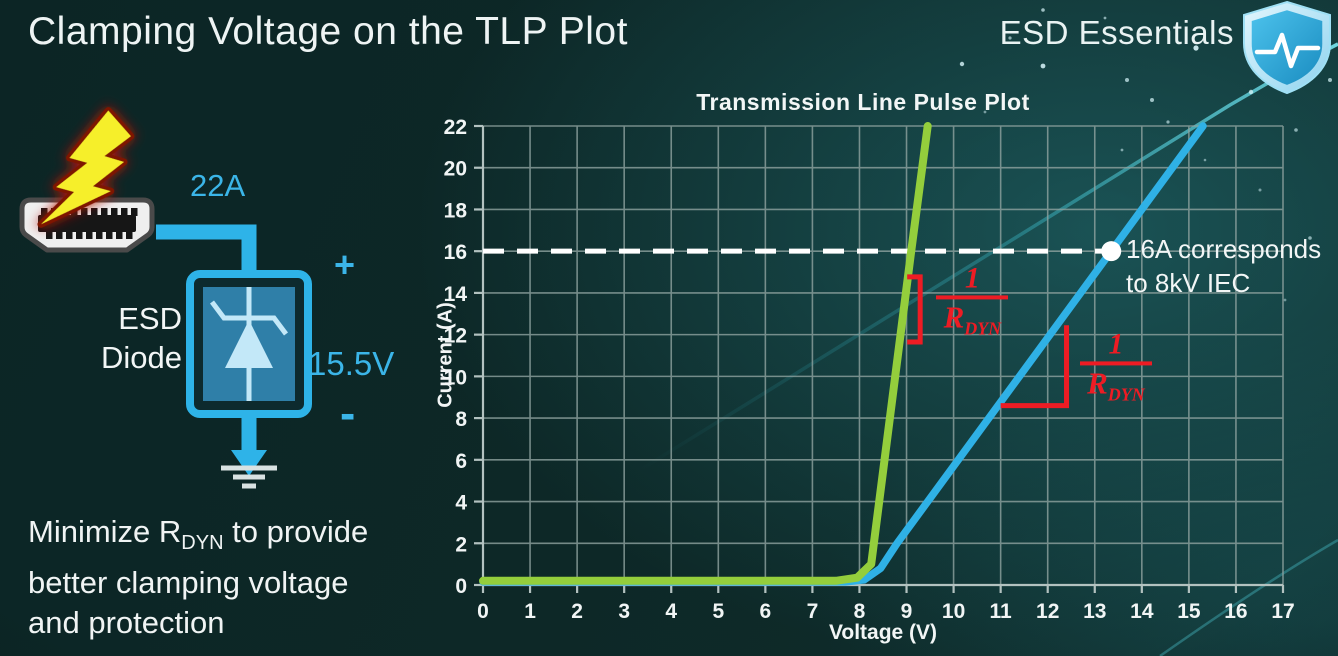 The width and height of the screenshot is (1338, 656). I want to click on x-tick-labels: 0 1 2 3 4 5 6 7 8 9 10 11 12 13 14 15 16 17, so click(886, 611).